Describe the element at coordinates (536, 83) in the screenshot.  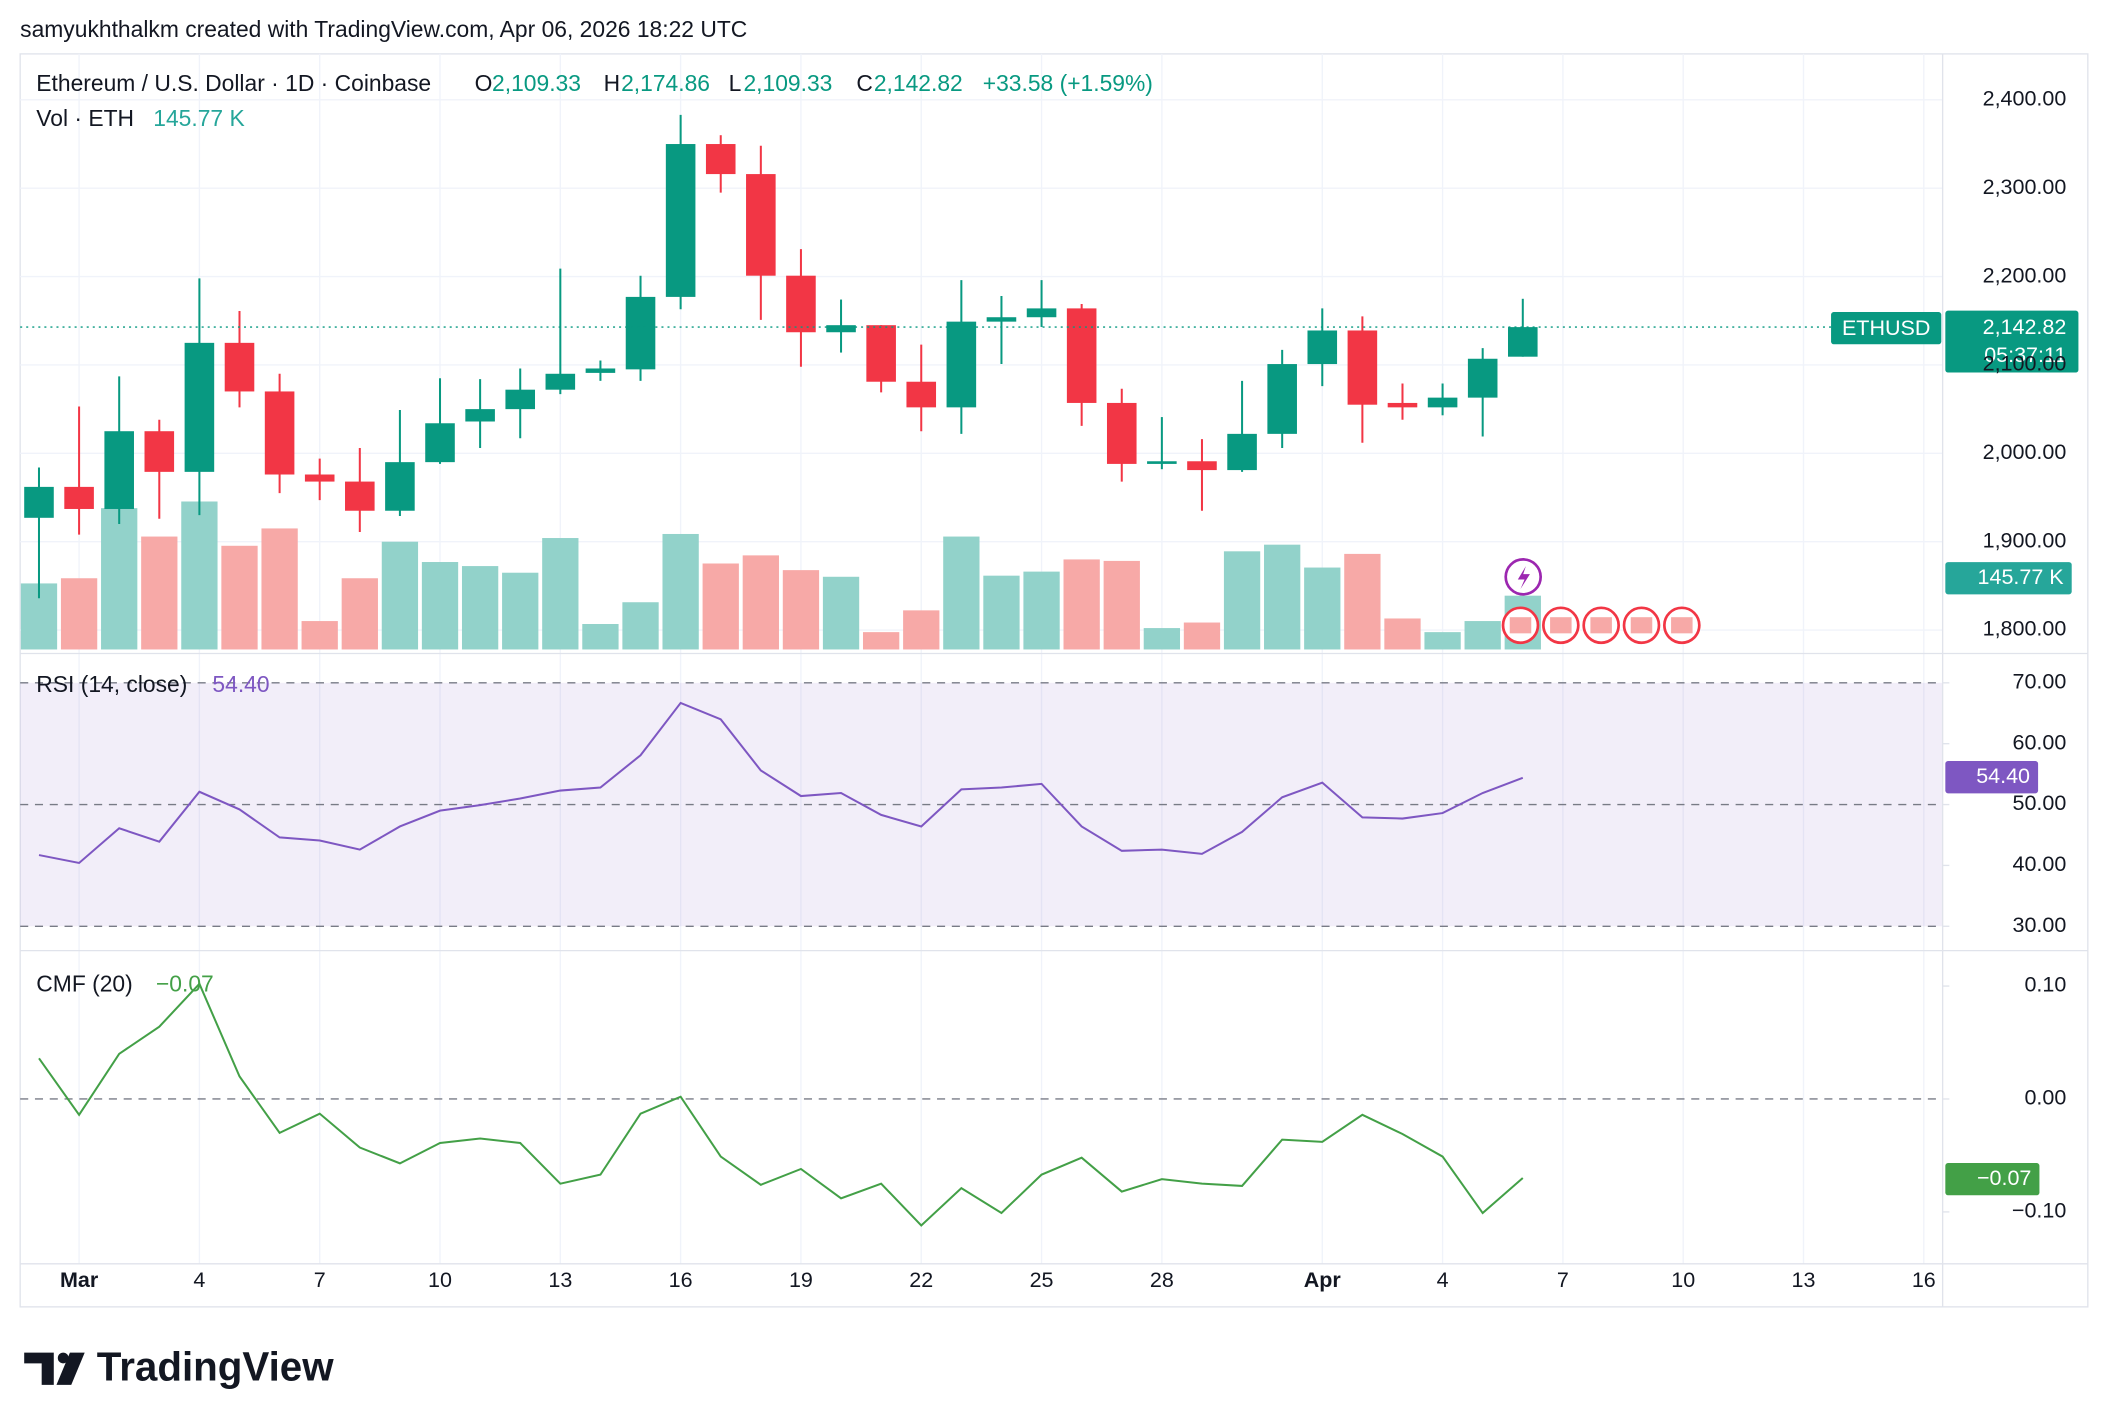
I see `ohlc-value: 2,109.33` at that location.